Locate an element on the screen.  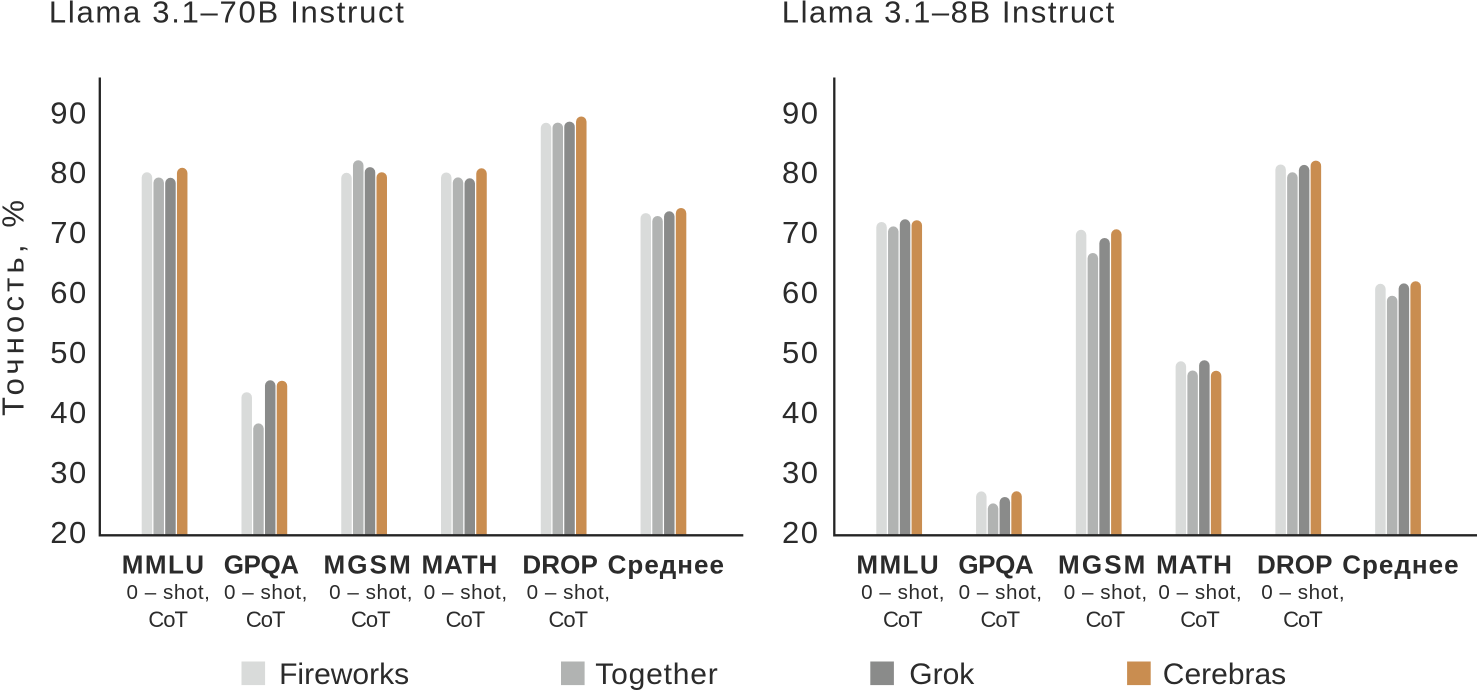
svg-text: Cerebras is located at coordinates (1224, 674).